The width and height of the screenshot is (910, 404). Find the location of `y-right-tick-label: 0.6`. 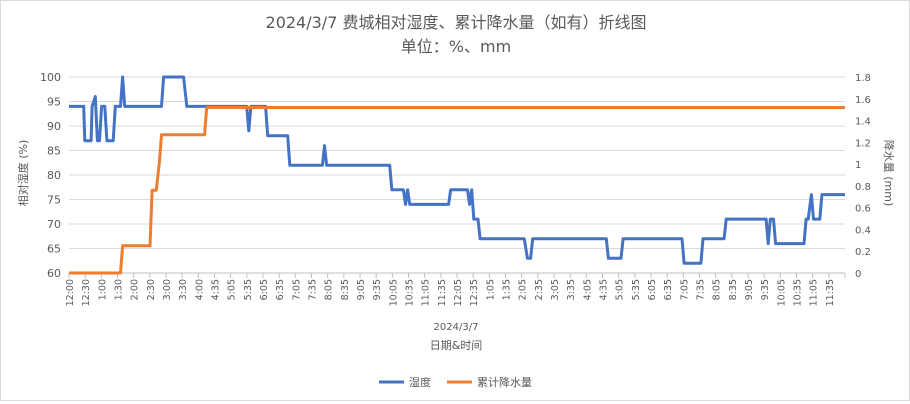

y-right-tick-label: 0.6 is located at coordinates (863, 209).